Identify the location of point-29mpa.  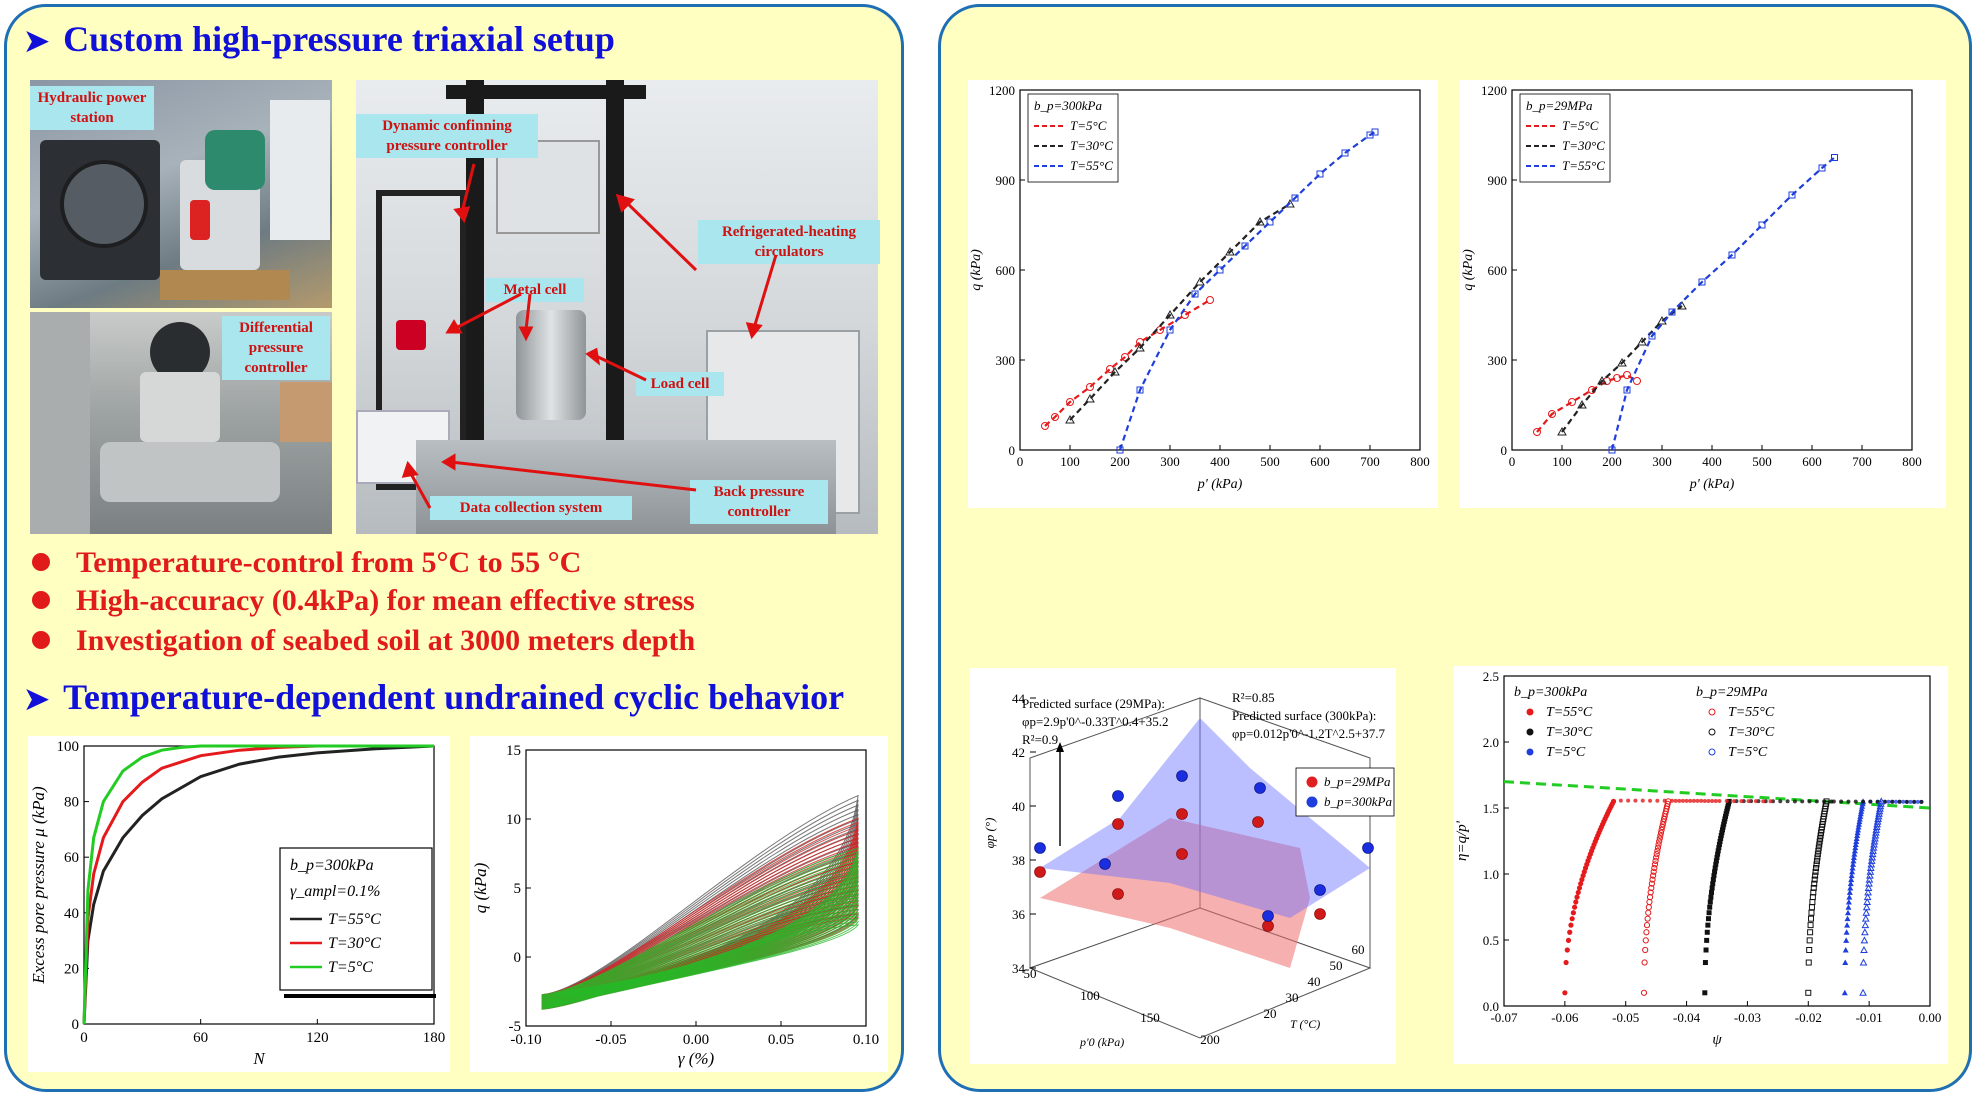
(1182, 854).